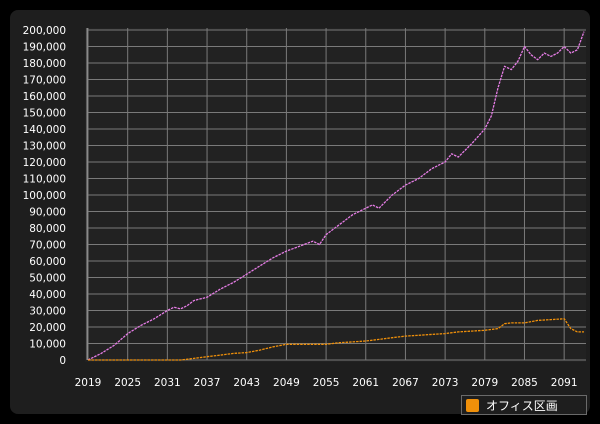 Image resolution: width=600 pixels, height=424 pixels. Describe the element at coordinates (44, 130) in the screenshot. I see `y-tick-label: 140,000` at that location.